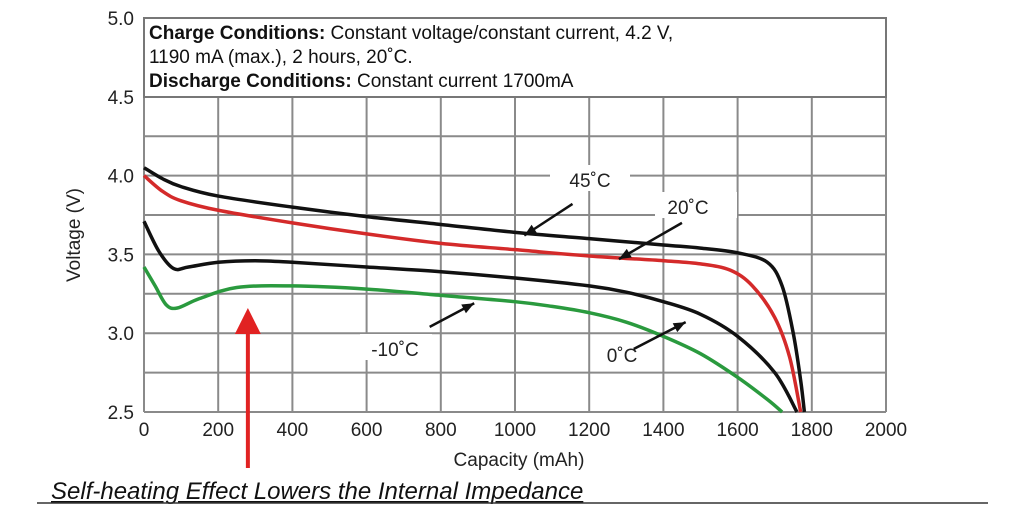 This screenshot has width=1024, height=505. I want to click on x-tick-label: 0, so click(144, 430).